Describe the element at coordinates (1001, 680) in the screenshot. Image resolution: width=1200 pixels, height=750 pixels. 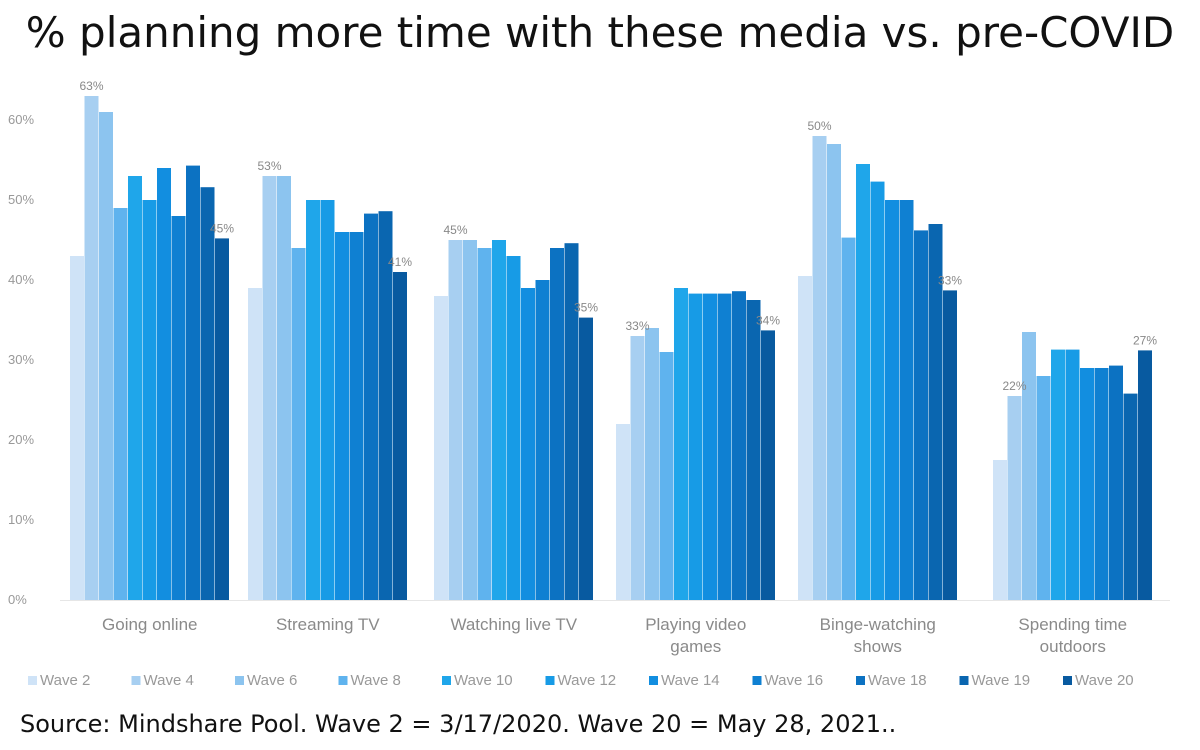
I see `legend-label: Wave 19` at that location.